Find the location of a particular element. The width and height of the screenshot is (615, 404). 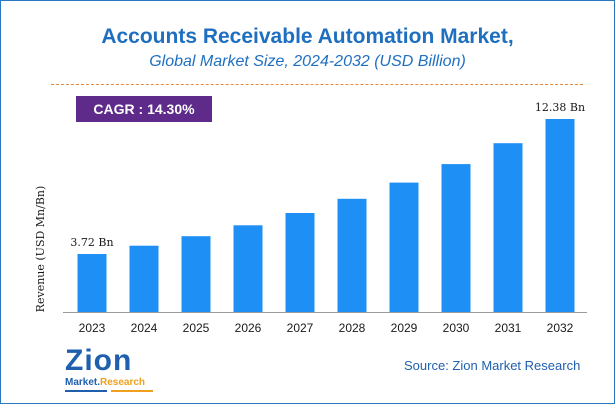

logo-underline-orange is located at coordinates (132, 391).